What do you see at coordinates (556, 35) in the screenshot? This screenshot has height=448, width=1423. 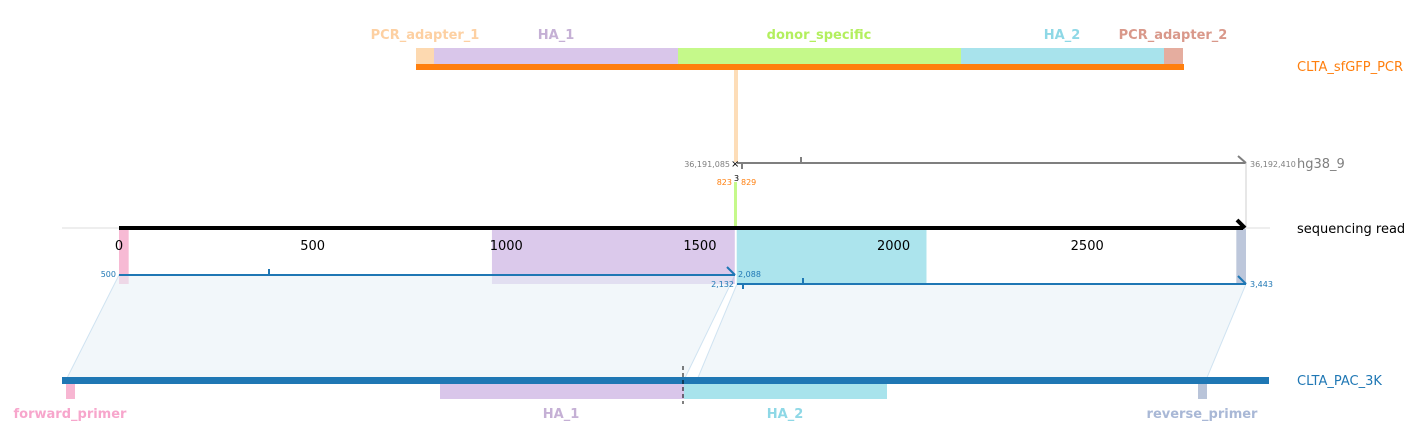 I see `top-feature-ha-1-label: HA_1` at bounding box center [556, 35].